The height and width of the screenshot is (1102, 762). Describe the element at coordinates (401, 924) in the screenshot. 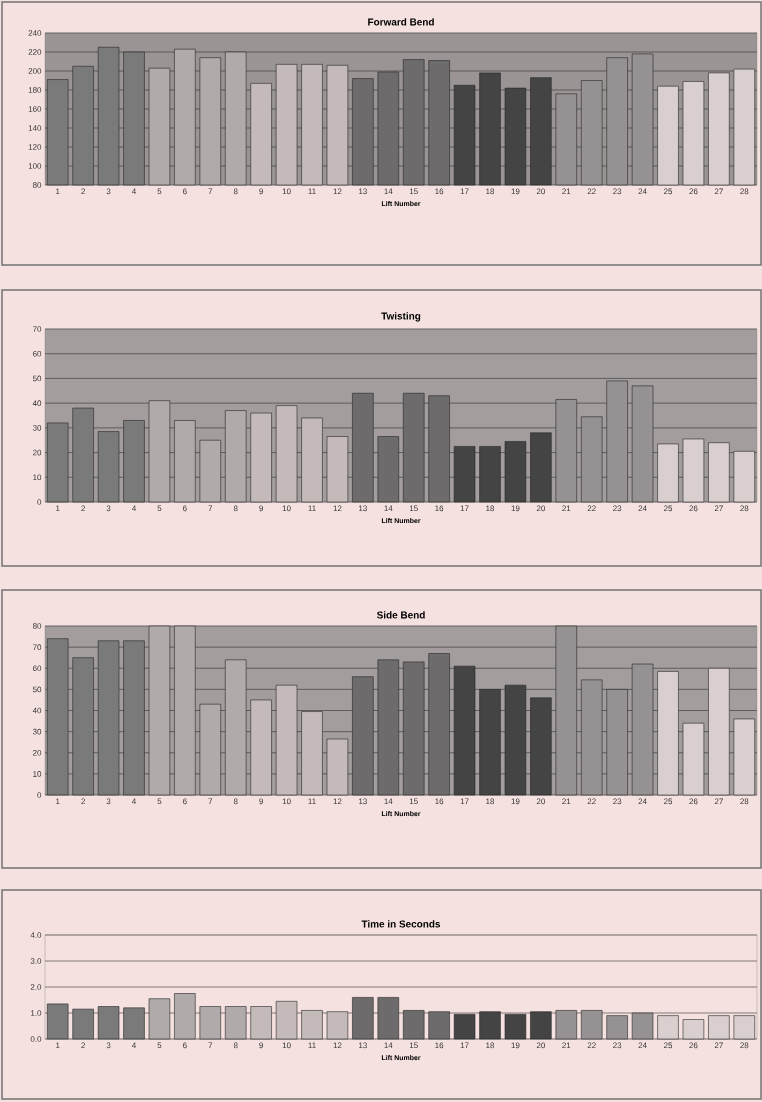

I see `chart-title: Time in Seconds` at that location.